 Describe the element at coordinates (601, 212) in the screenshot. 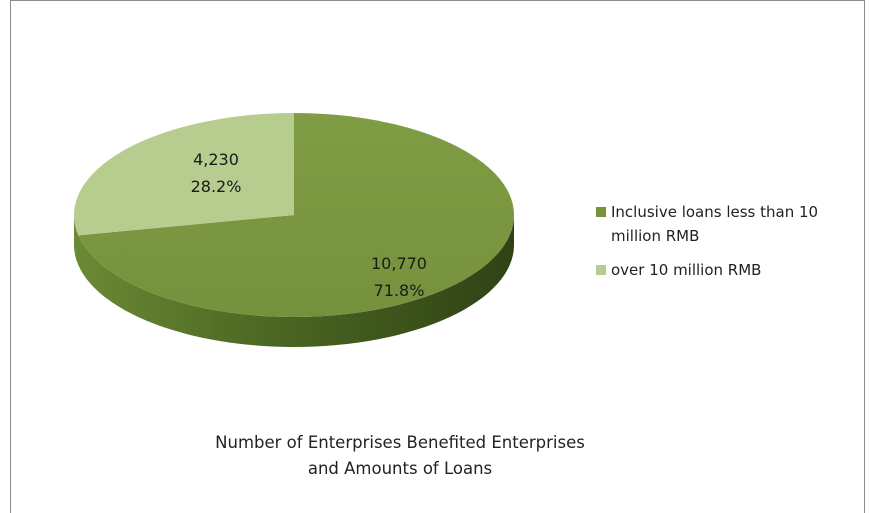

I see `legend-swatch-inclusive-loans` at that location.